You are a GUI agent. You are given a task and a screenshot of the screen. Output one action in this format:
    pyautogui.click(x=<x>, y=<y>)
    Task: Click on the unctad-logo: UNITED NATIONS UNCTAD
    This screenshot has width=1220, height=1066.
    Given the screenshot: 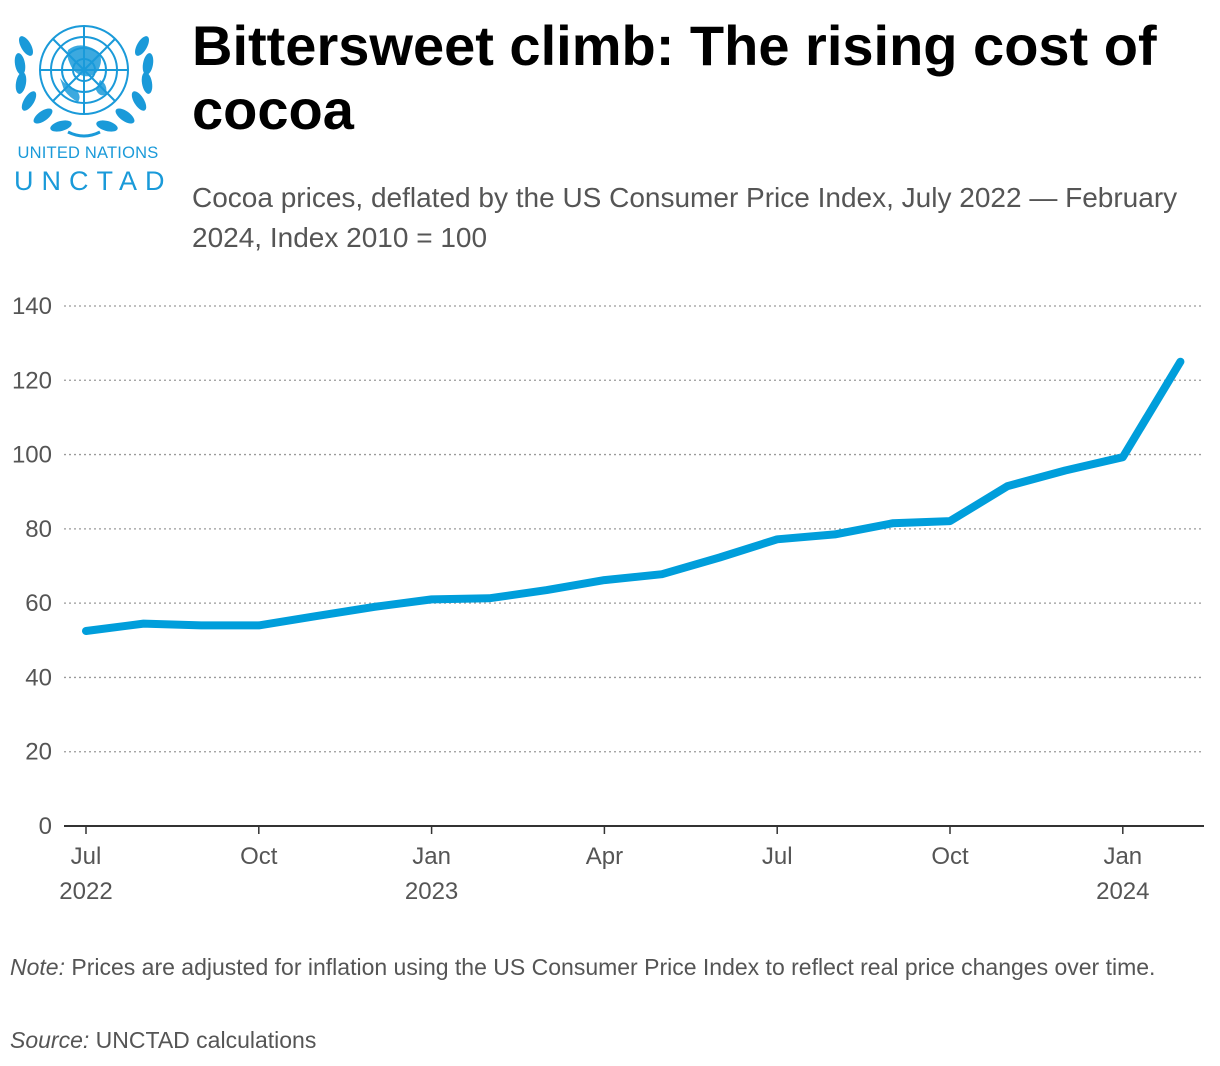 What is the action you would take?
    pyautogui.click(x=86, y=101)
    